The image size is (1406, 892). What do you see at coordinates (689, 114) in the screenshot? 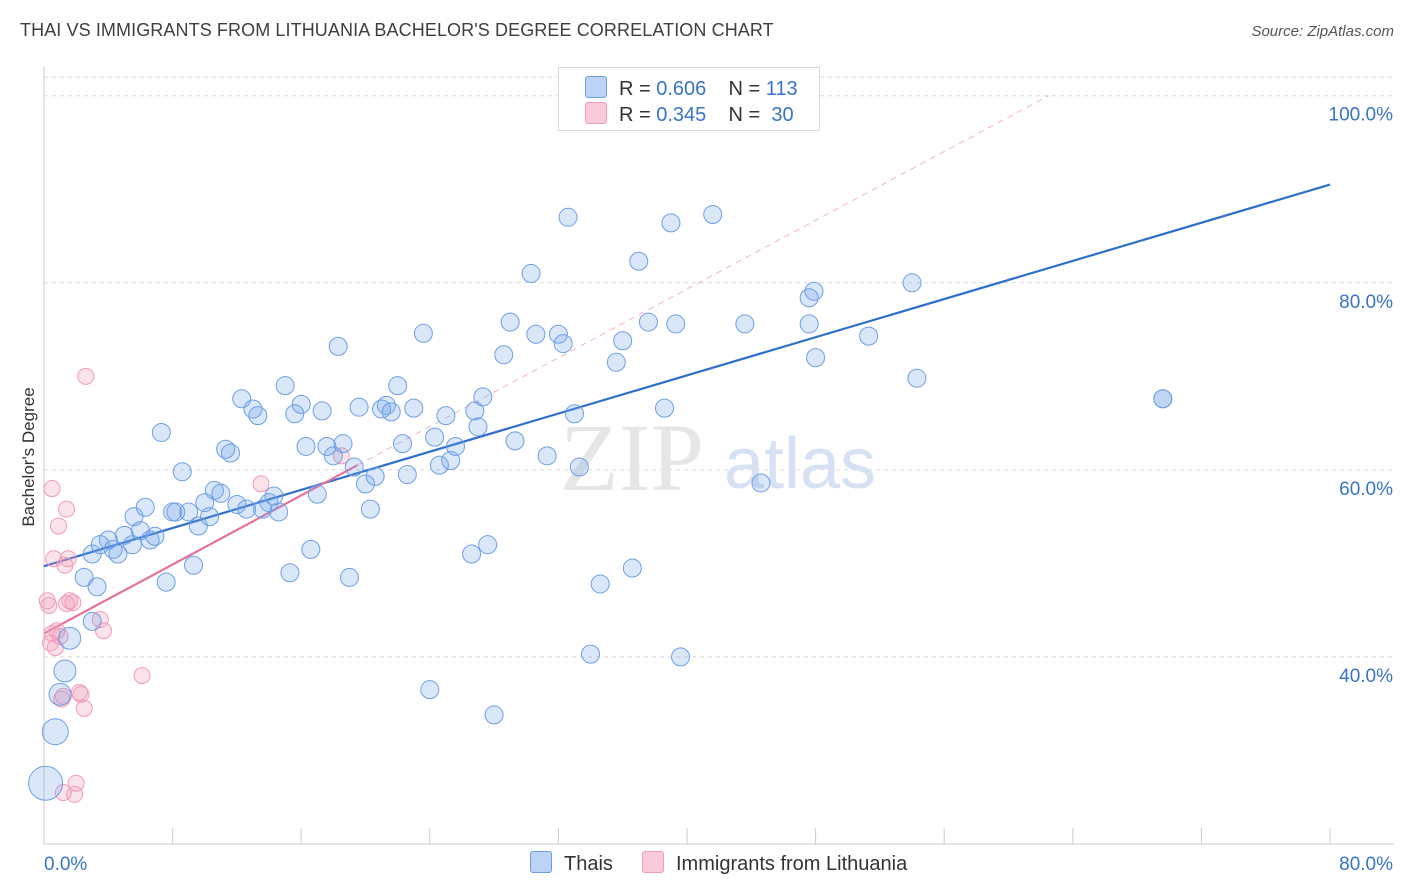
I see `legend-row-lithuania: R = 0.345 N = 30` at bounding box center [689, 114].